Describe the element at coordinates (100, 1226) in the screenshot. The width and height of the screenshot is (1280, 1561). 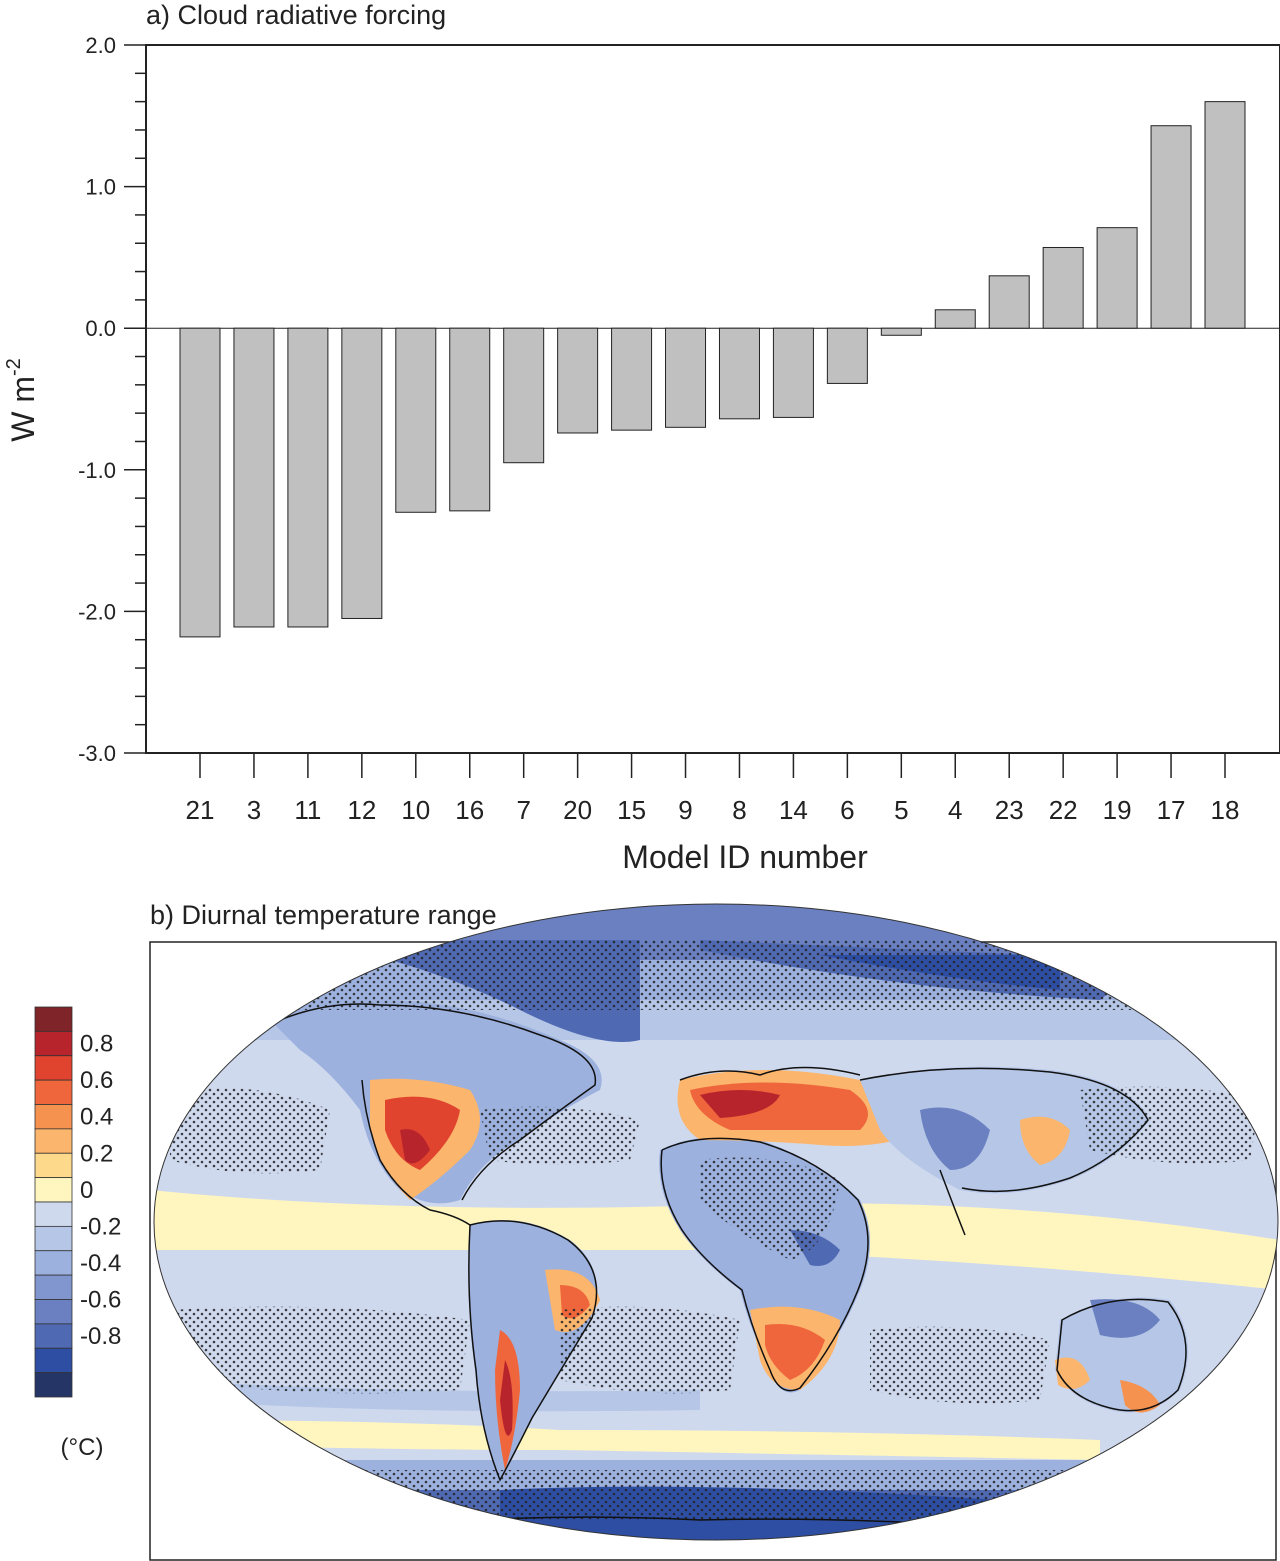
I see `colorbar-label: -0.2` at that location.